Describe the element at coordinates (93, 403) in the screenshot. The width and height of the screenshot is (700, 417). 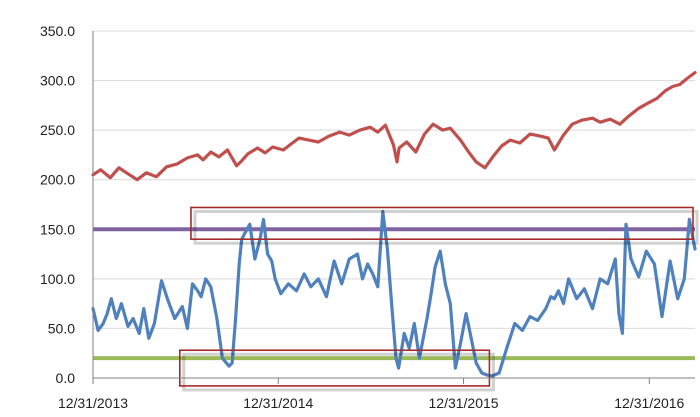
I see `x-tick-label: 12/31/2013` at that location.